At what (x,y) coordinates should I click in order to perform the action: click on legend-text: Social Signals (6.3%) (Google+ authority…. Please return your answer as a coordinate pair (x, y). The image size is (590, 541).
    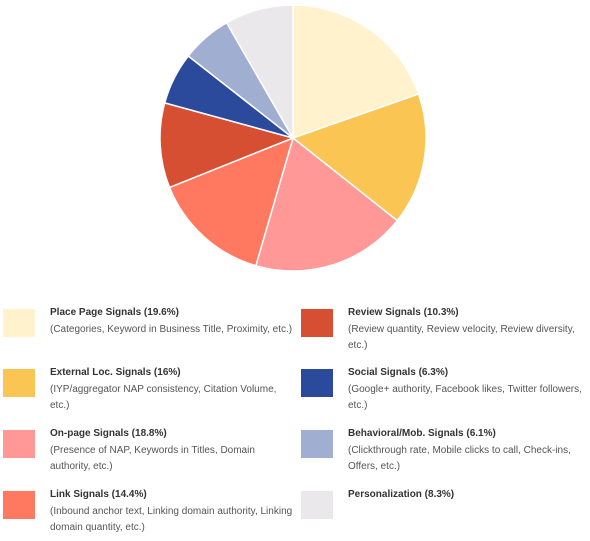
    Looking at the image, I should click on (469, 390).